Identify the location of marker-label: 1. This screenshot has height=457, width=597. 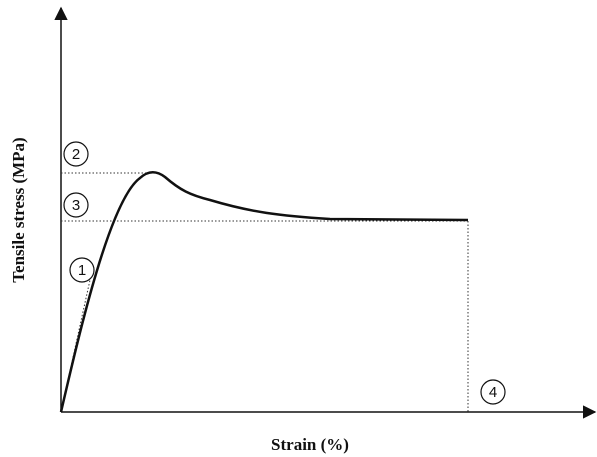
(82, 270).